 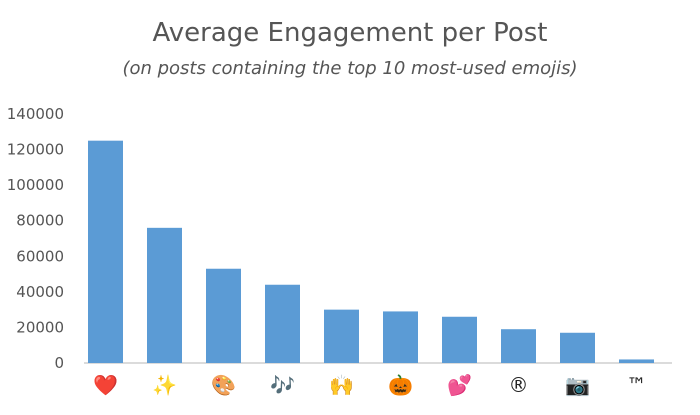 I want to click on x-category-label: 💕, so click(x=459, y=385).